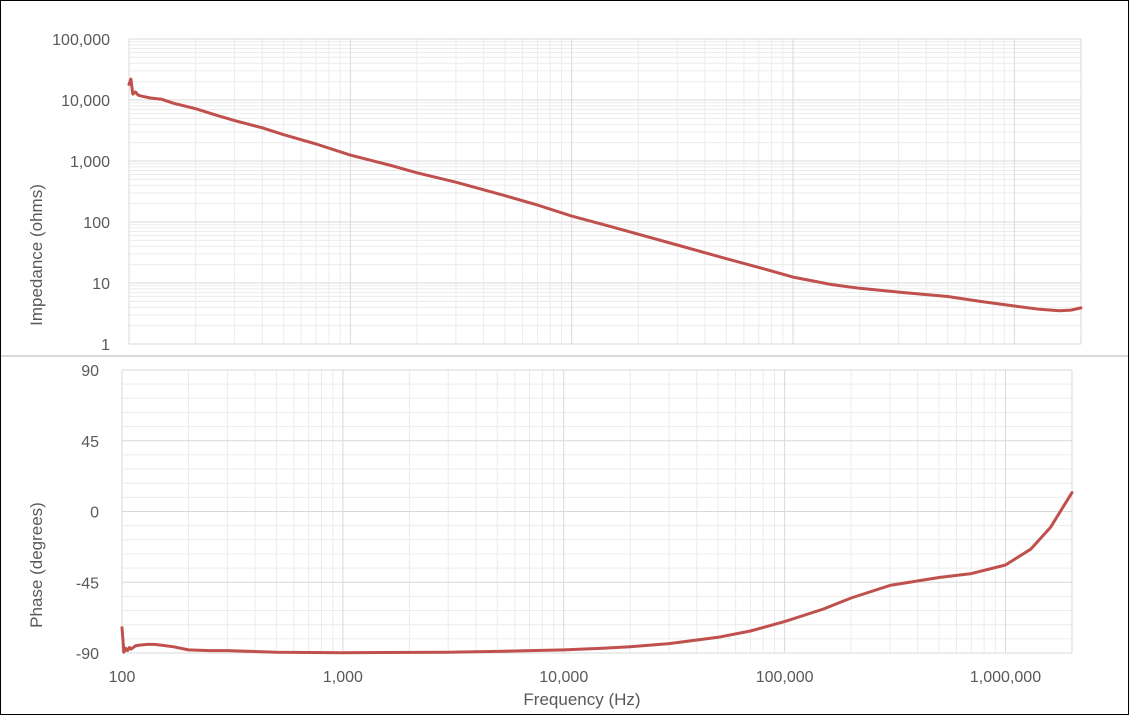 The height and width of the screenshot is (715, 1129). I want to click on frequency-x-tick-label: 100,000, so click(785, 677).